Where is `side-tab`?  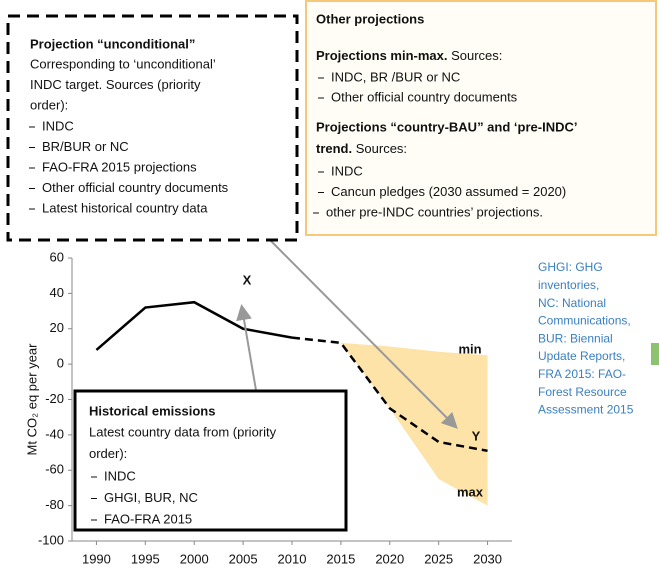 side-tab is located at coordinates (655, 354).